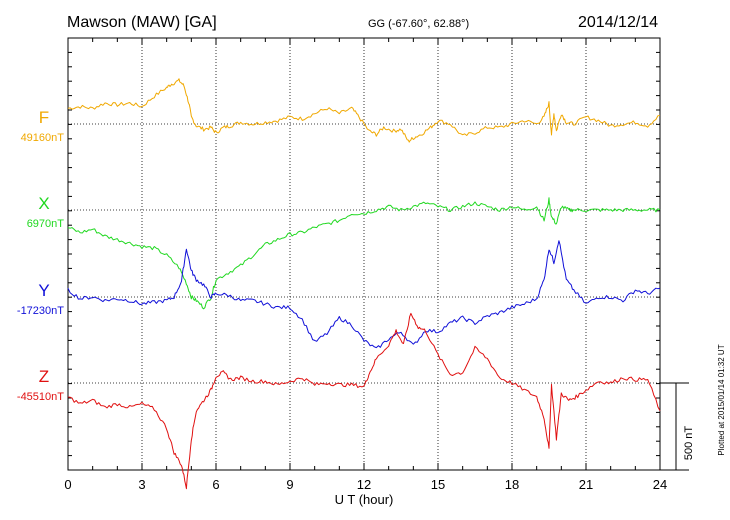 The width and height of the screenshot is (730, 520). I want to click on scale-bar-label: 500 nT, so click(689, 443).